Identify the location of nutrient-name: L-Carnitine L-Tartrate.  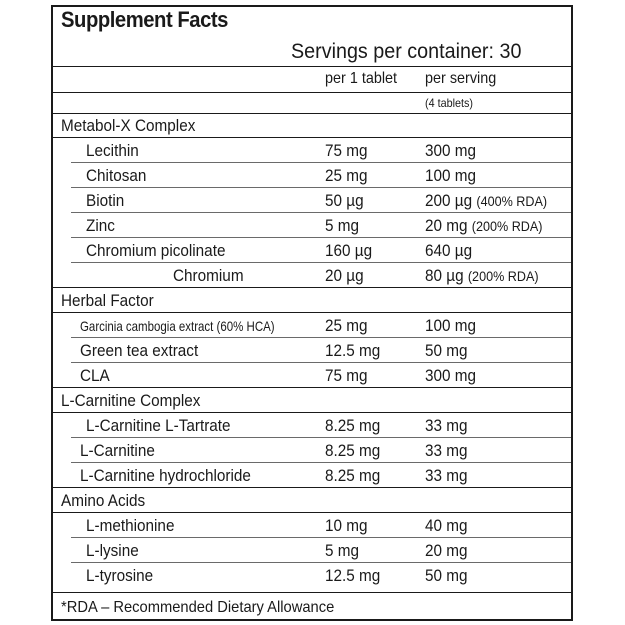
(158, 425).